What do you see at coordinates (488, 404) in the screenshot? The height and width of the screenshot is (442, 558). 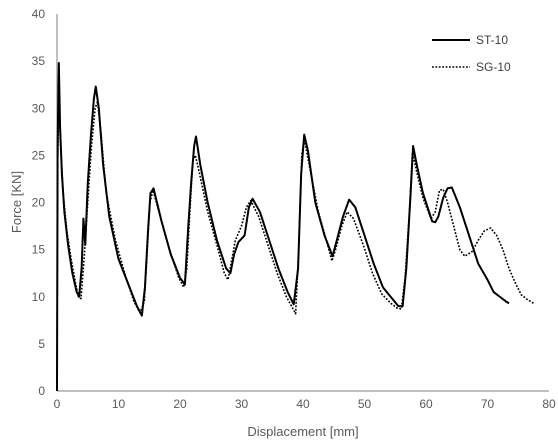 I see `x-tick-label: 70` at bounding box center [488, 404].